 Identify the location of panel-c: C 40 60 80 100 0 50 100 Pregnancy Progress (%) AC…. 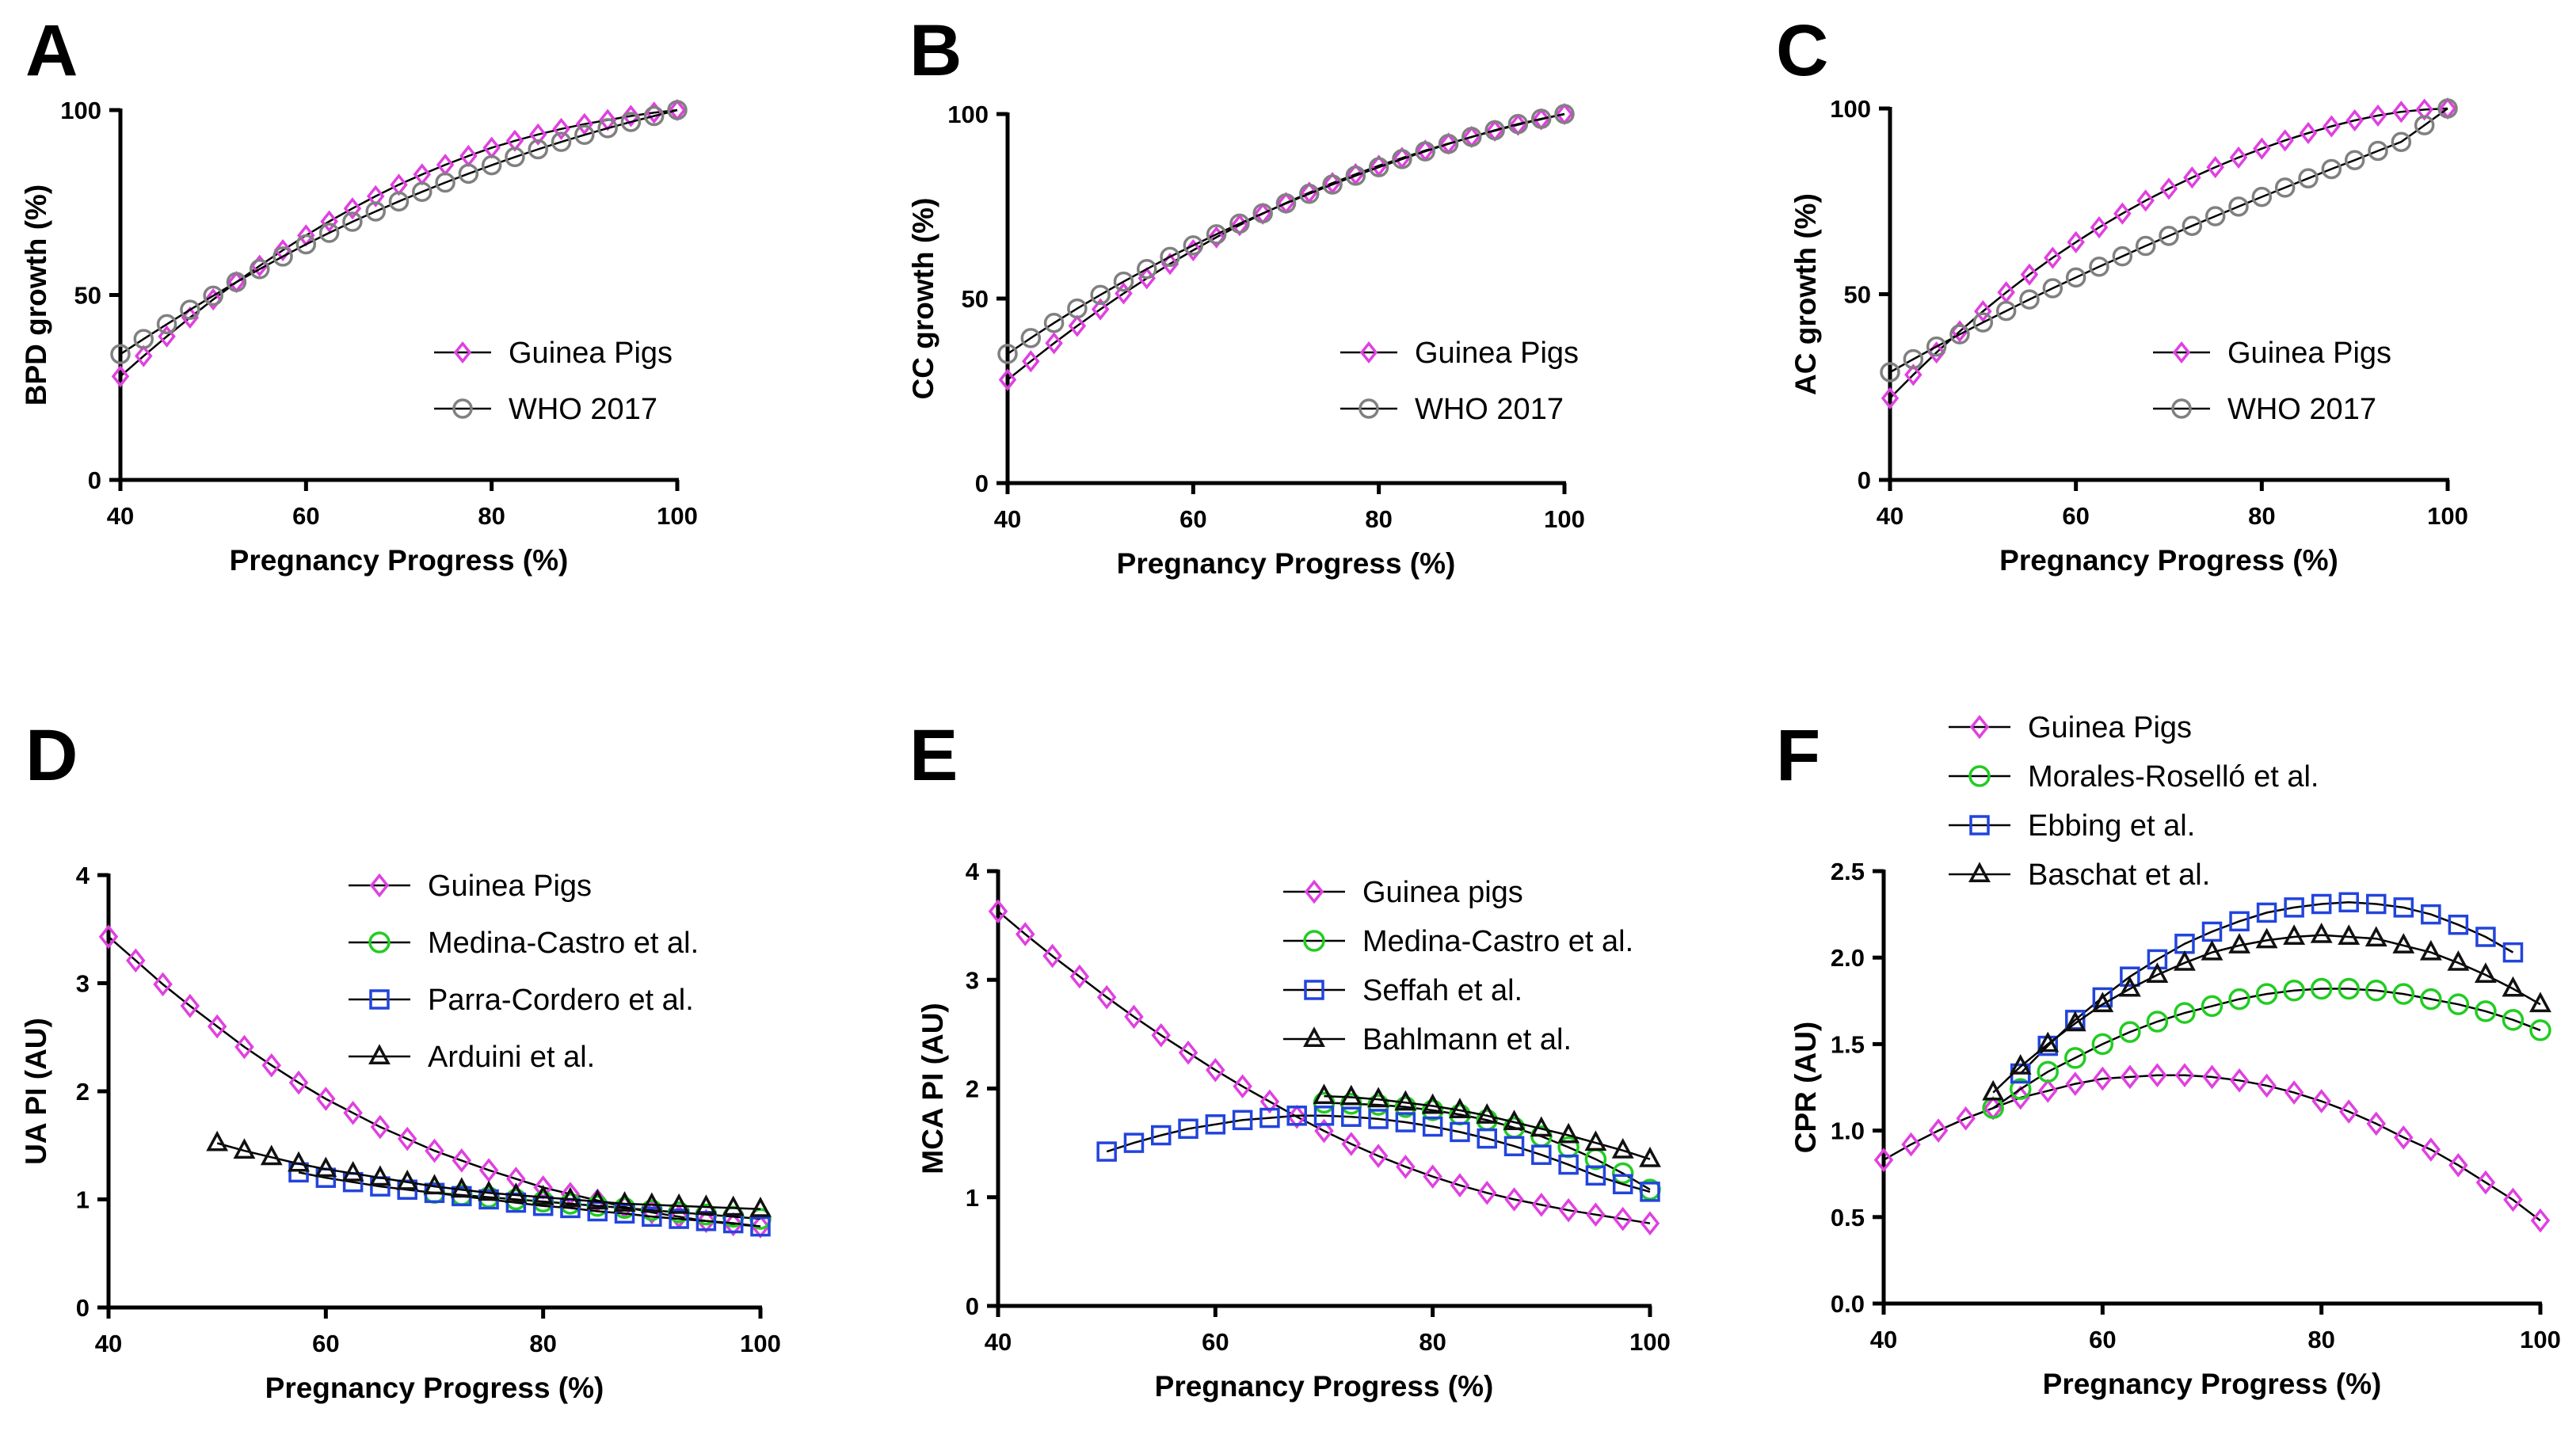
(2122, 294).